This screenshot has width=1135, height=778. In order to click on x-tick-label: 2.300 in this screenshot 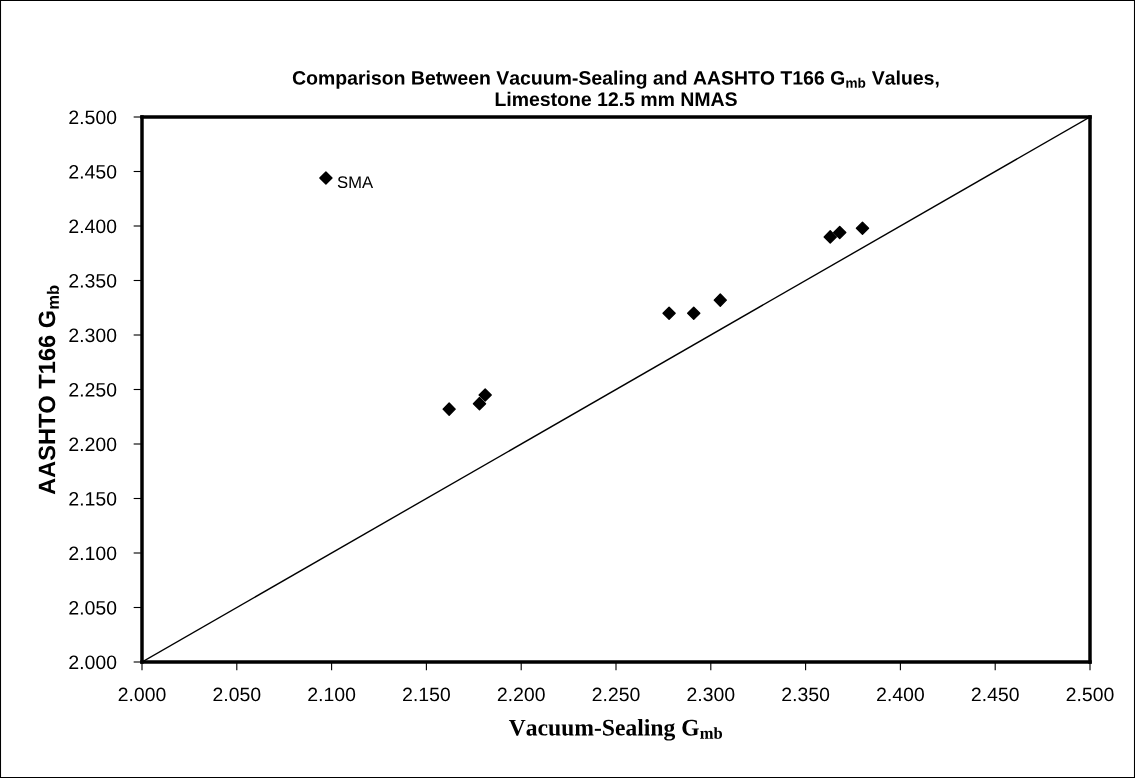, I will do `click(711, 694)`.